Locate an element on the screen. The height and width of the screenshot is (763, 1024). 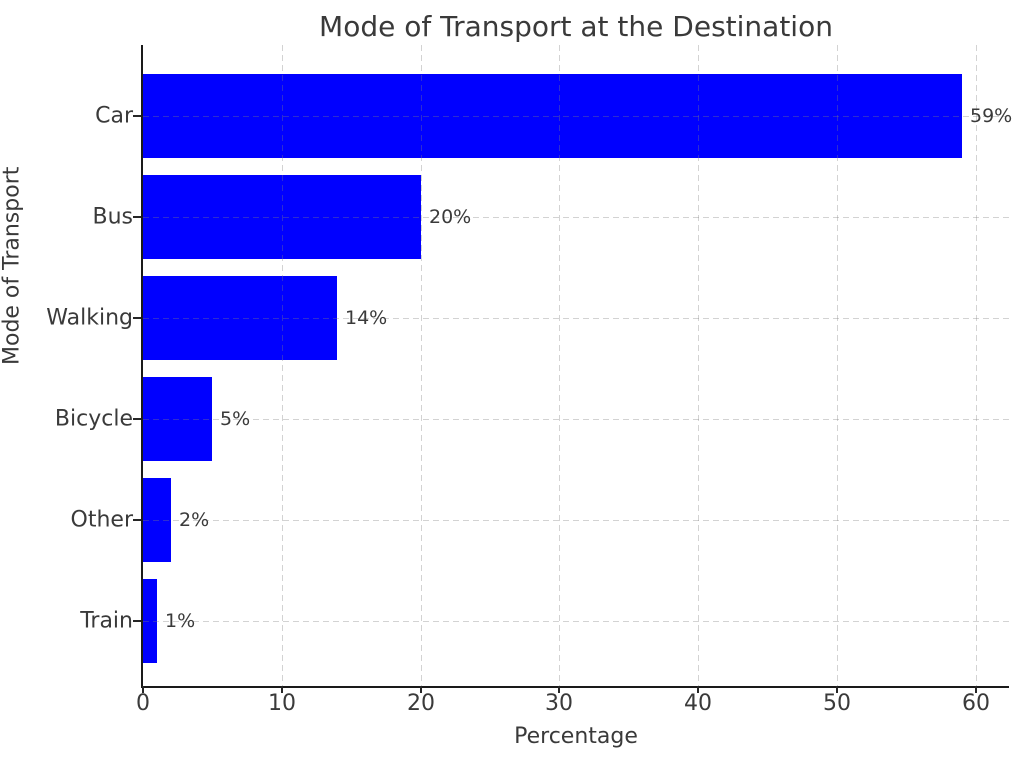
y-axis-label: Mode of Transport is located at coordinates (12, 265).